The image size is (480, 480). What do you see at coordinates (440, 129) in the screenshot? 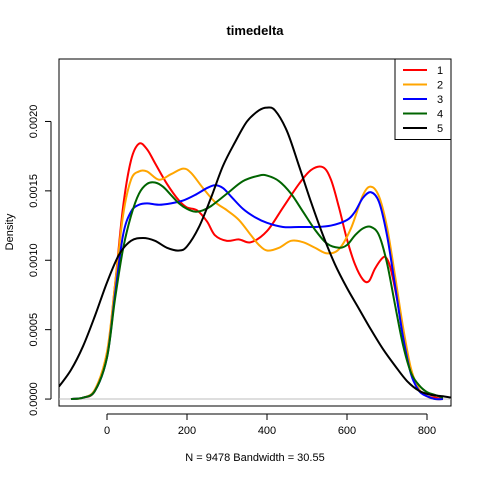
I see `legend-label: 5` at bounding box center [440, 129].